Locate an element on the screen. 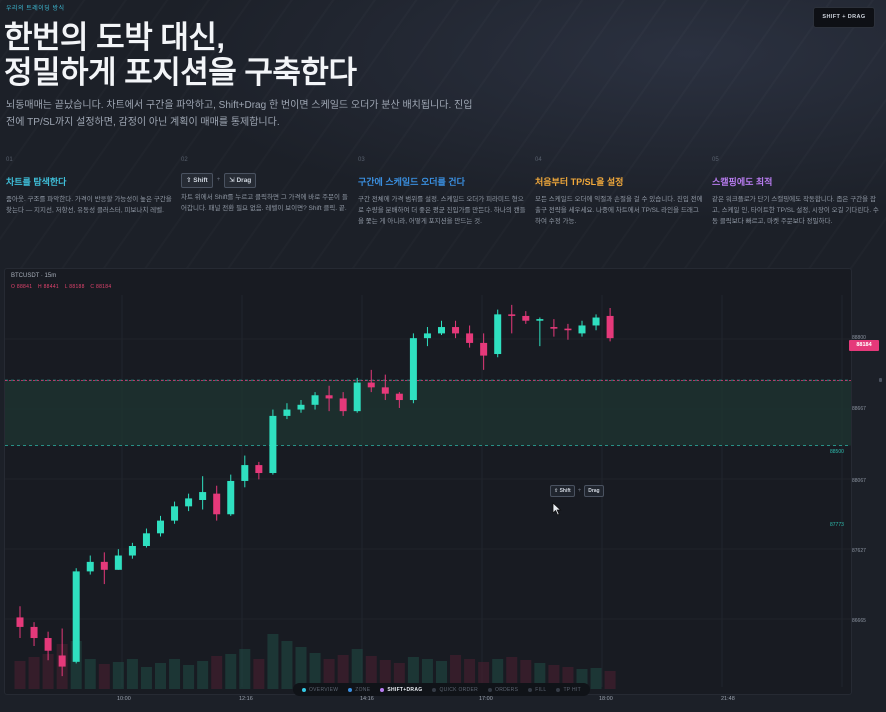  ohlc-close: C 88184 is located at coordinates (101, 287).